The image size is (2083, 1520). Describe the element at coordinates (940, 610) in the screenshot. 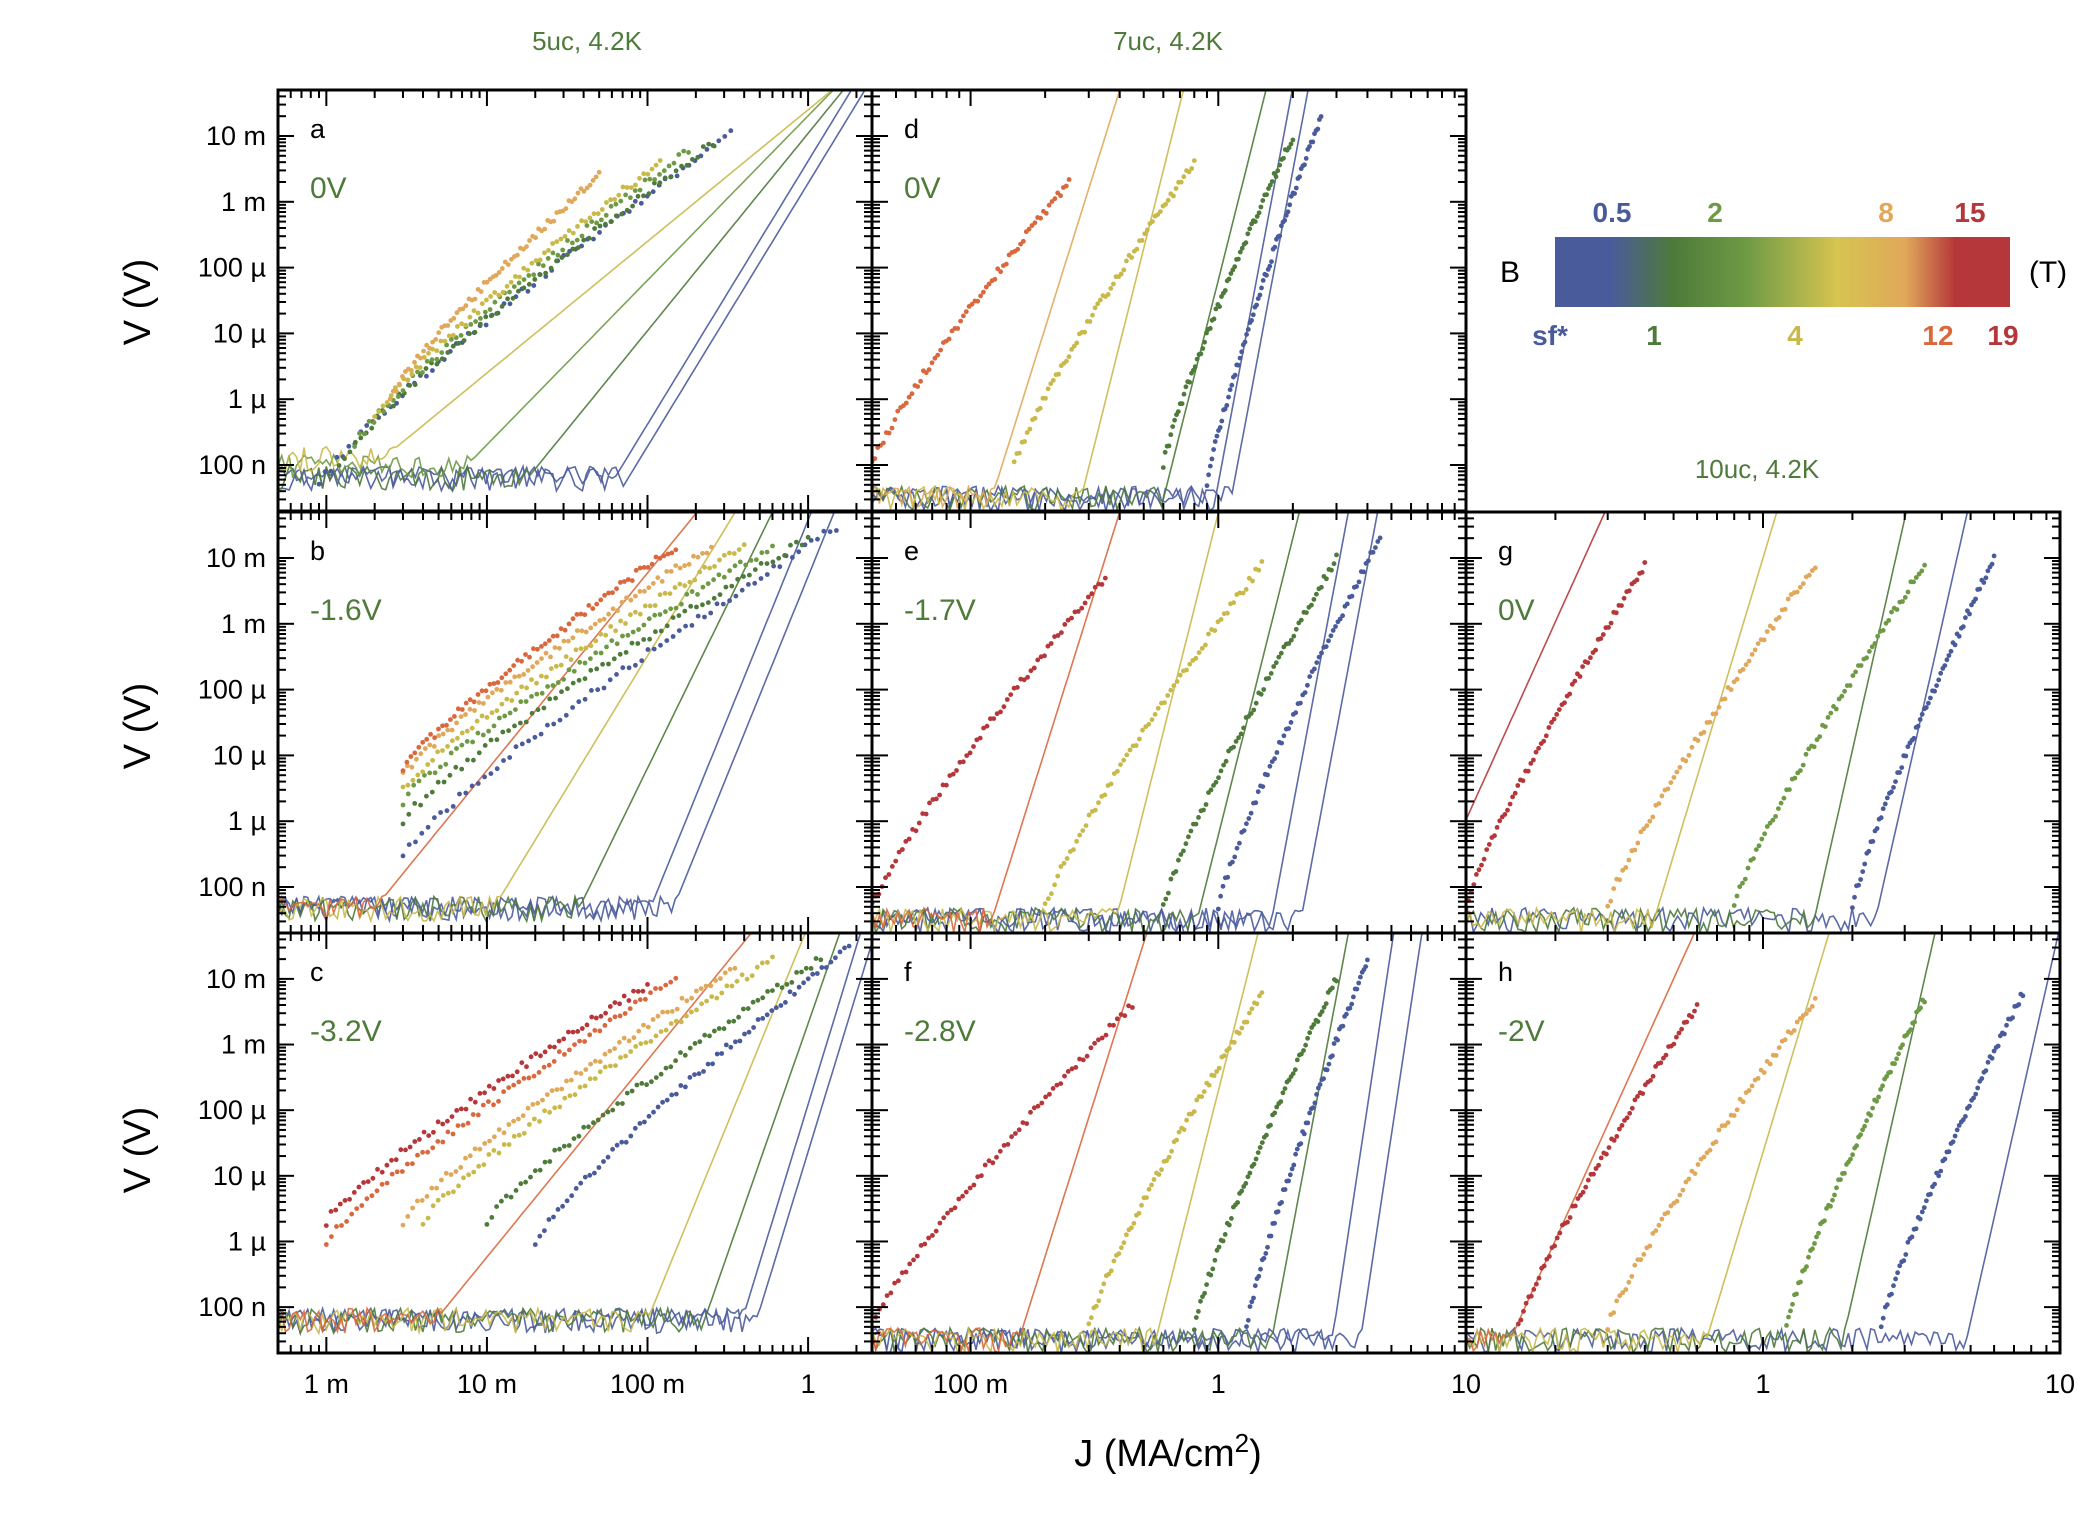

I see `gate-voltage-label: -1.7V` at that location.